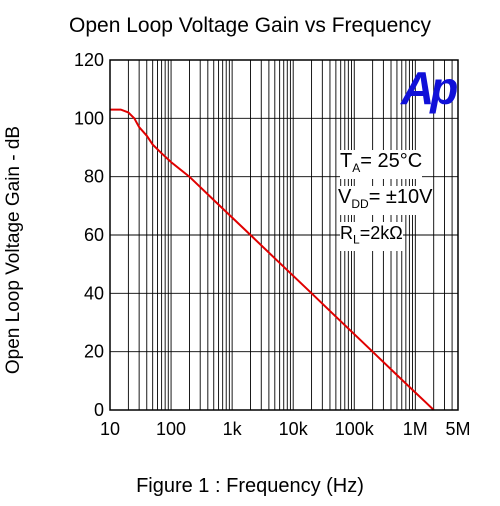 This screenshot has width=500, height=506. I want to click on annotation-vdd: VDD= ±10V, so click(385, 200).